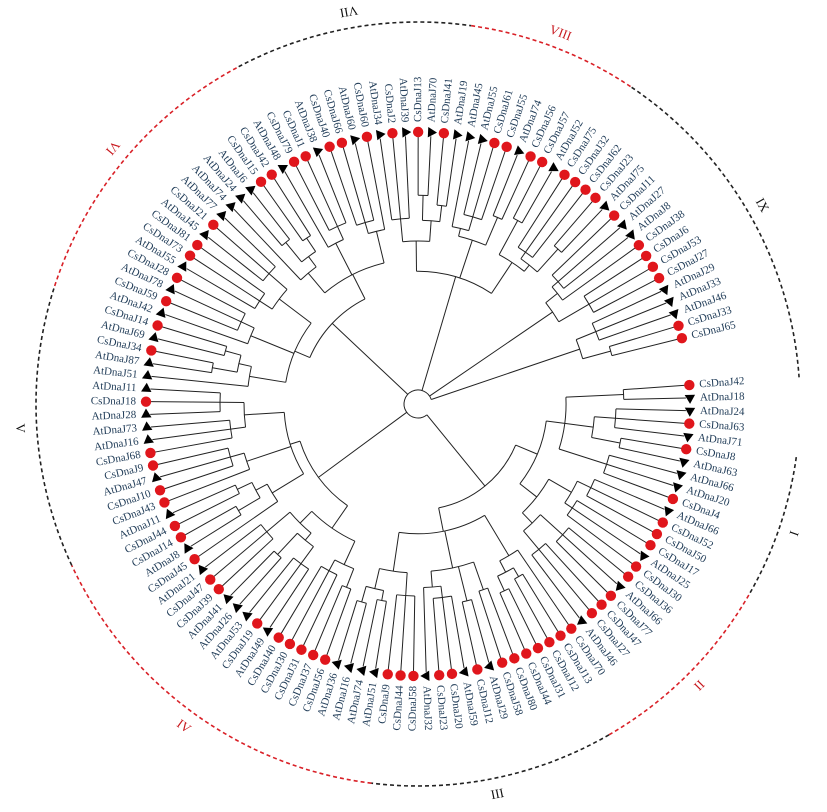 The image size is (827, 812). I want to click on leaf-label-103: CsDnaJ41, so click(447, 101).